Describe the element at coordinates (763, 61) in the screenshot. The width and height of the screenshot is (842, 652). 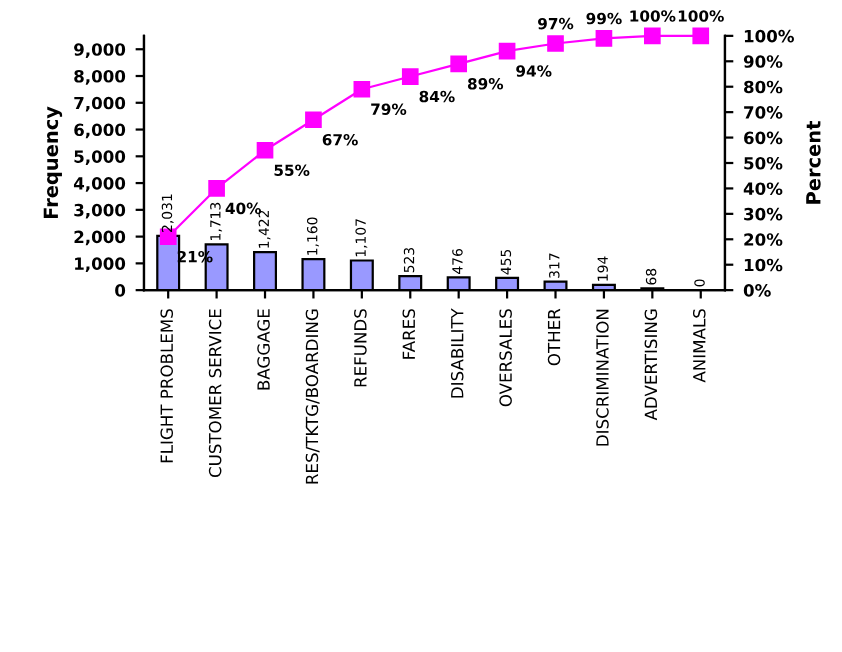
I see `y2-tick-label: 90%` at that location.